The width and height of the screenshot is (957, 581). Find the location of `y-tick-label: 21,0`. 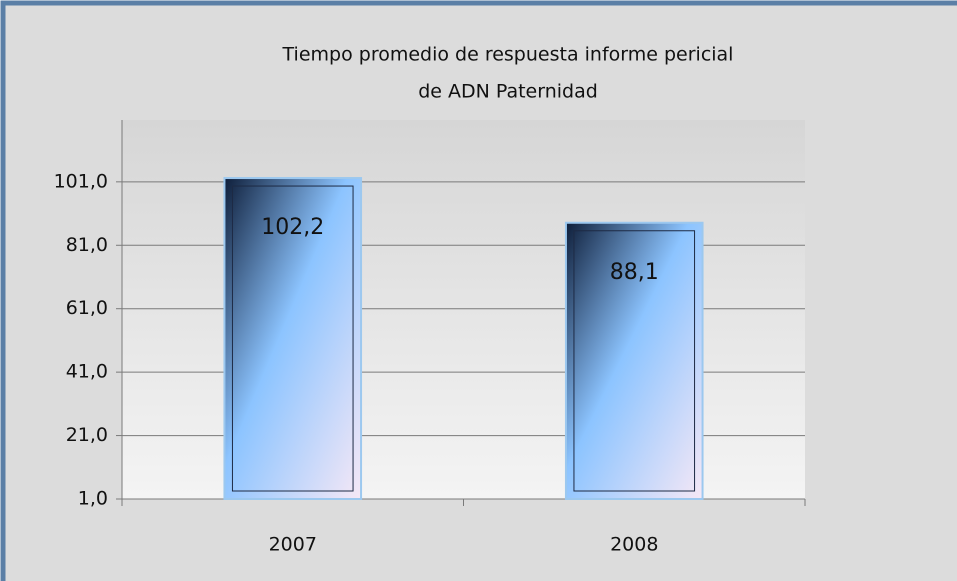

y-tick-label: 21,0 is located at coordinates (87, 435).